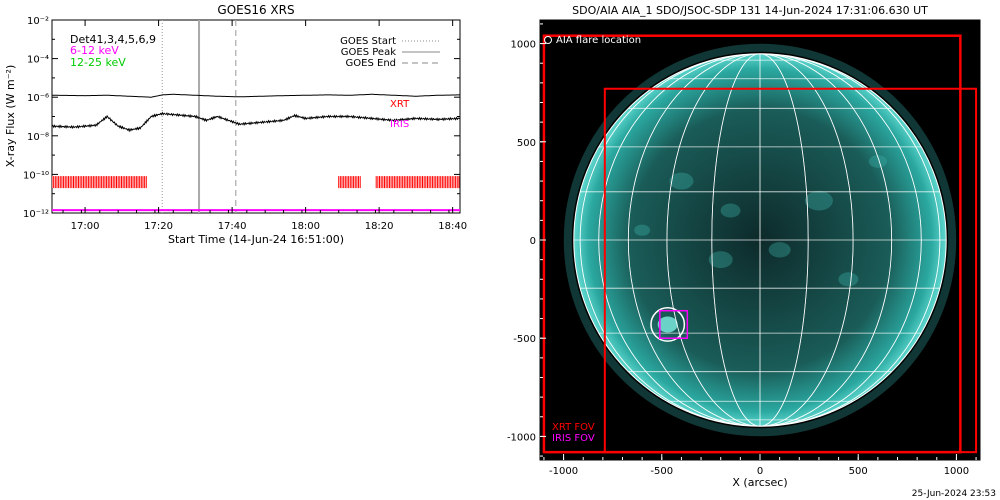 The width and height of the screenshot is (1000, 500). I want to click on longitude-line, so click(760, 240).